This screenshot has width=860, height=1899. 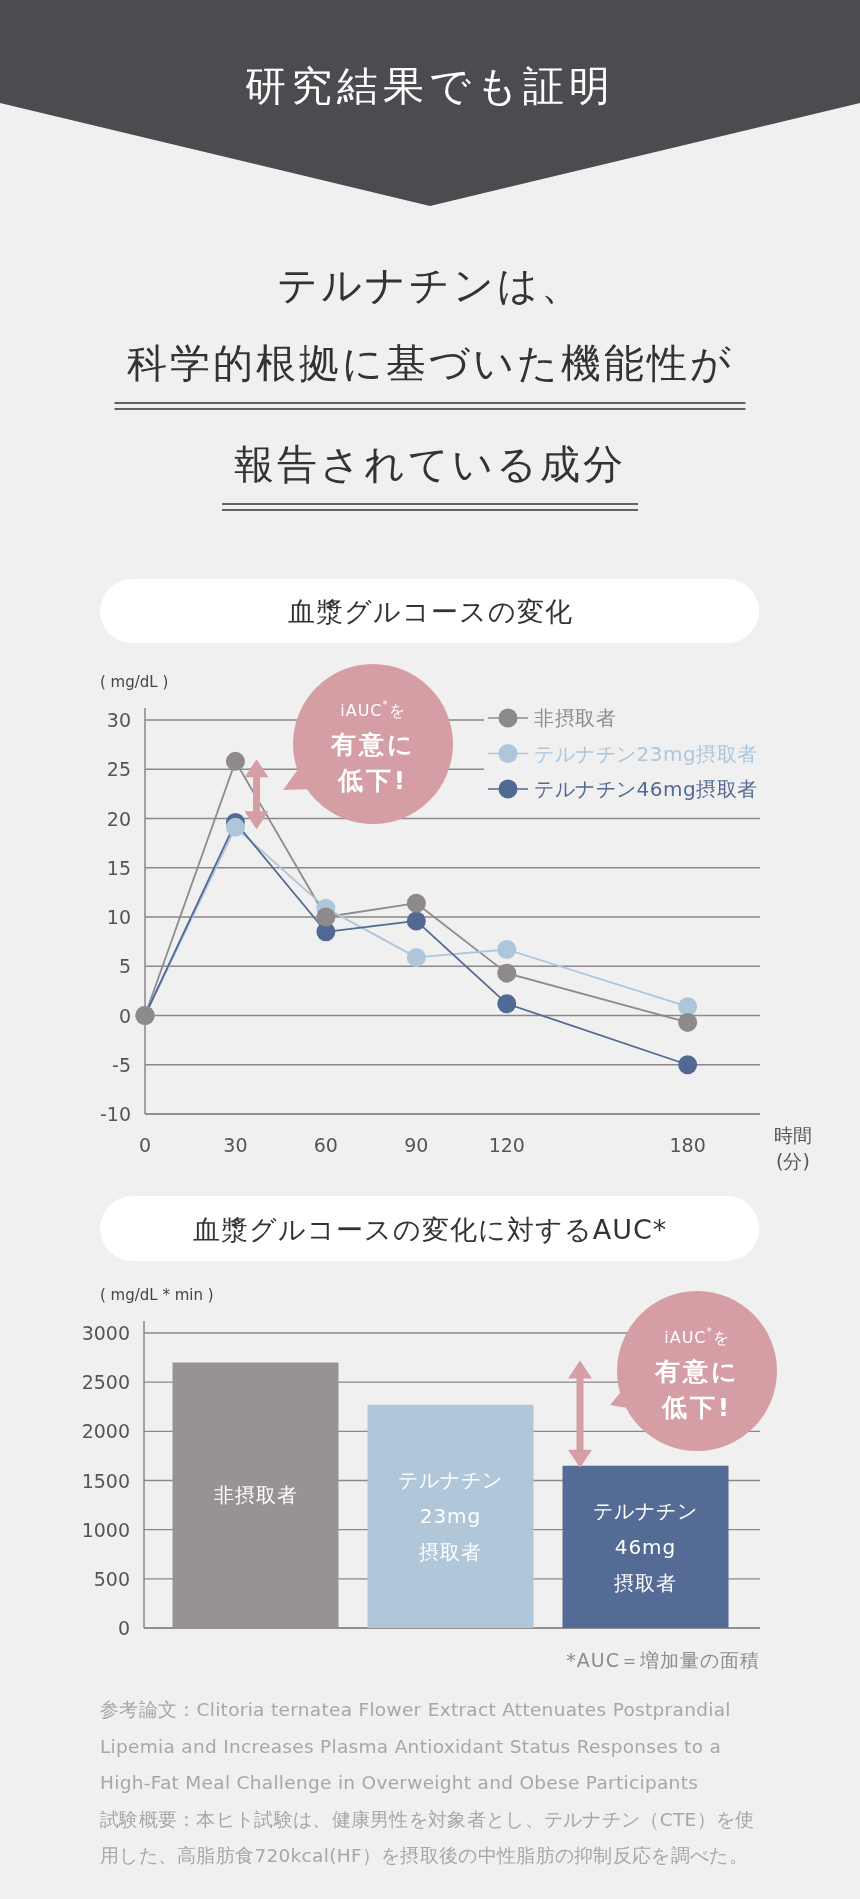 What do you see at coordinates (118, 818) in the screenshot?
I see `y-tick-label: 20` at bounding box center [118, 818].